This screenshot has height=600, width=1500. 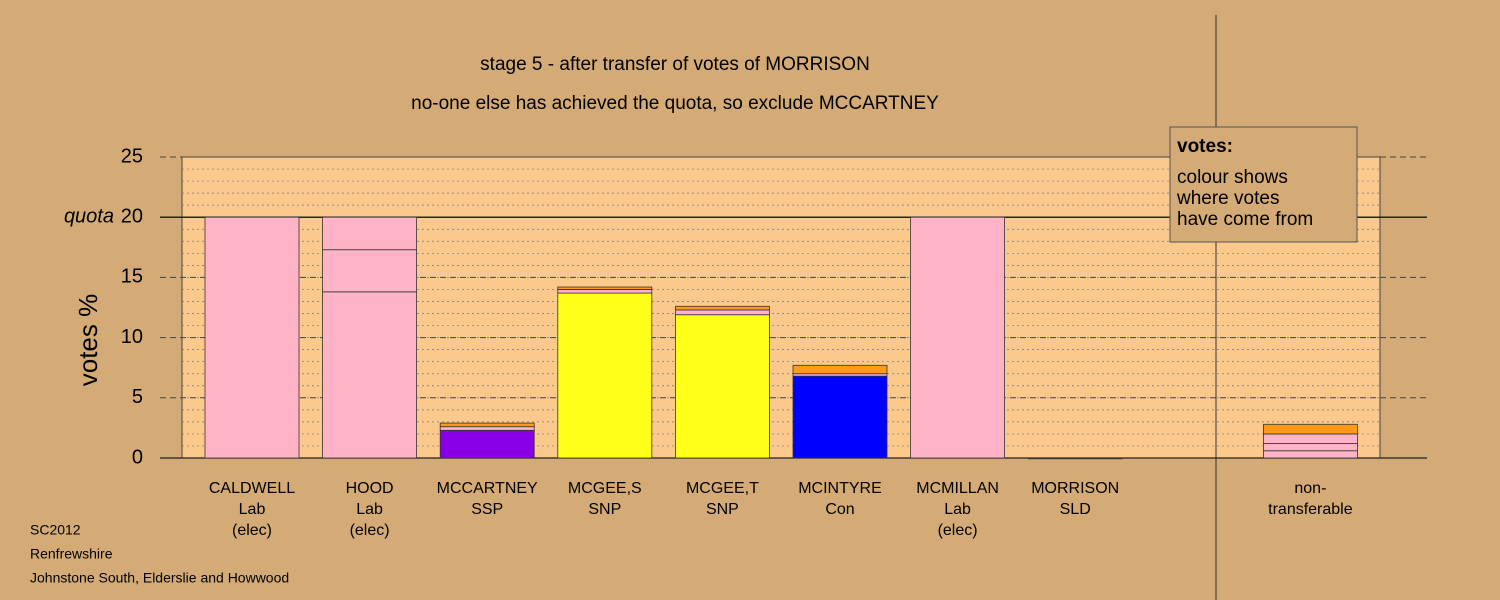 I want to click on x-tick-label: SLD, so click(x=1075, y=509).